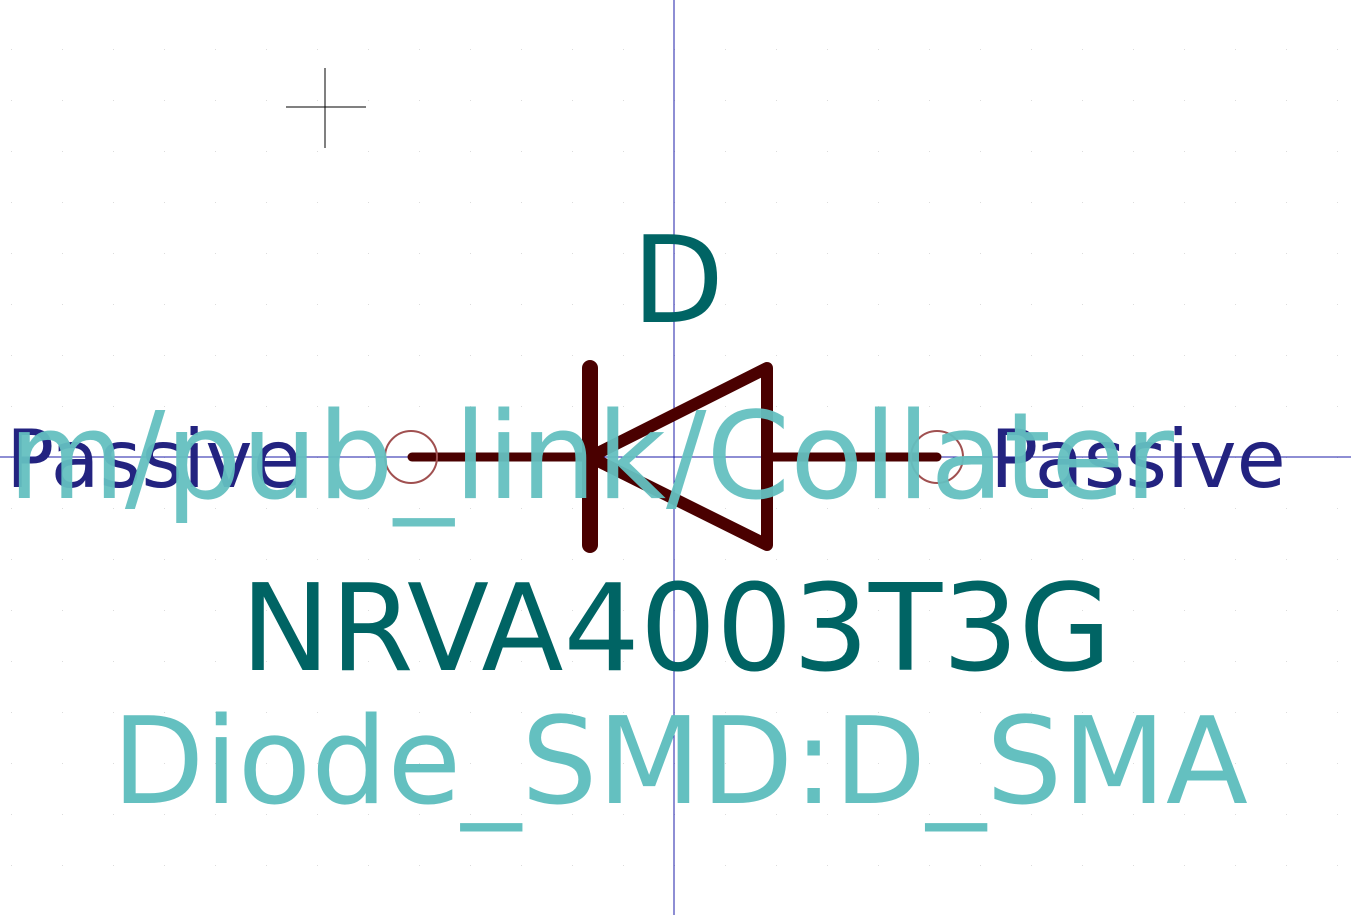  Describe the element at coordinates (675, 629) in the screenshot. I see `value-field: NRVA4003T3G` at that location.